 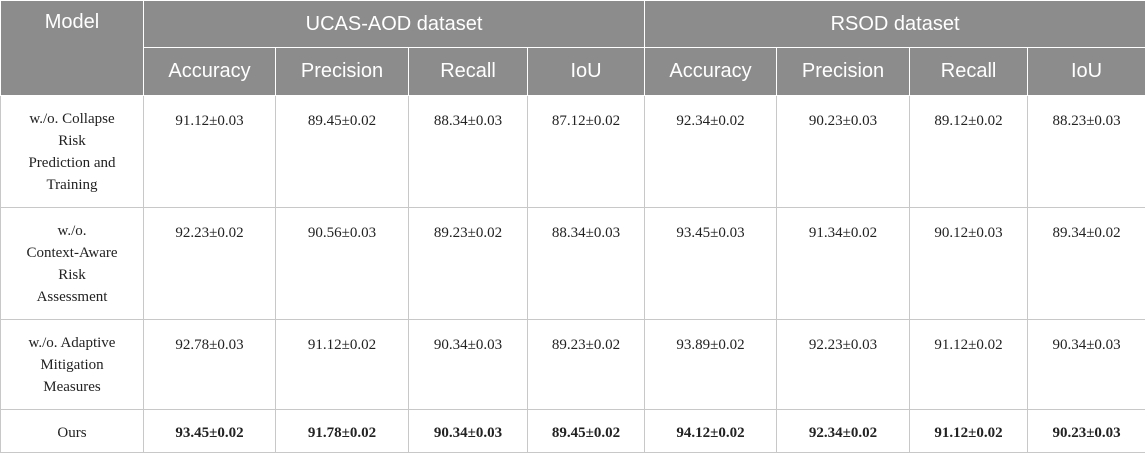 What do you see at coordinates (843, 431) in the screenshot?
I see `value-cell-bold: 92.34±0.02` at bounding box center [843, 431].